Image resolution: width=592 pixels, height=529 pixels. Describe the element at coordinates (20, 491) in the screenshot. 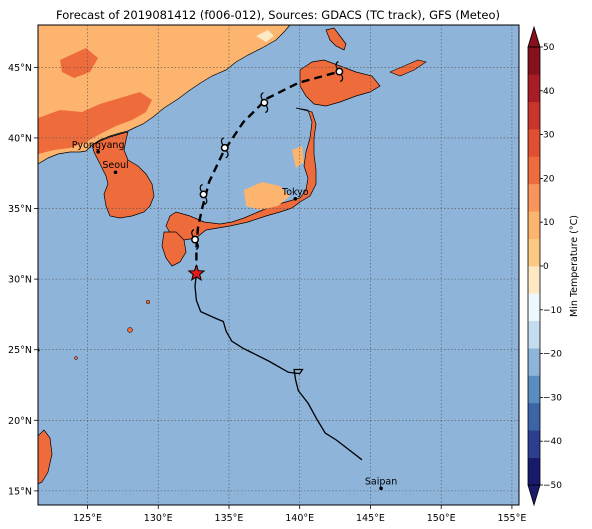

I see `y-tick-label: 15°N` at that location.